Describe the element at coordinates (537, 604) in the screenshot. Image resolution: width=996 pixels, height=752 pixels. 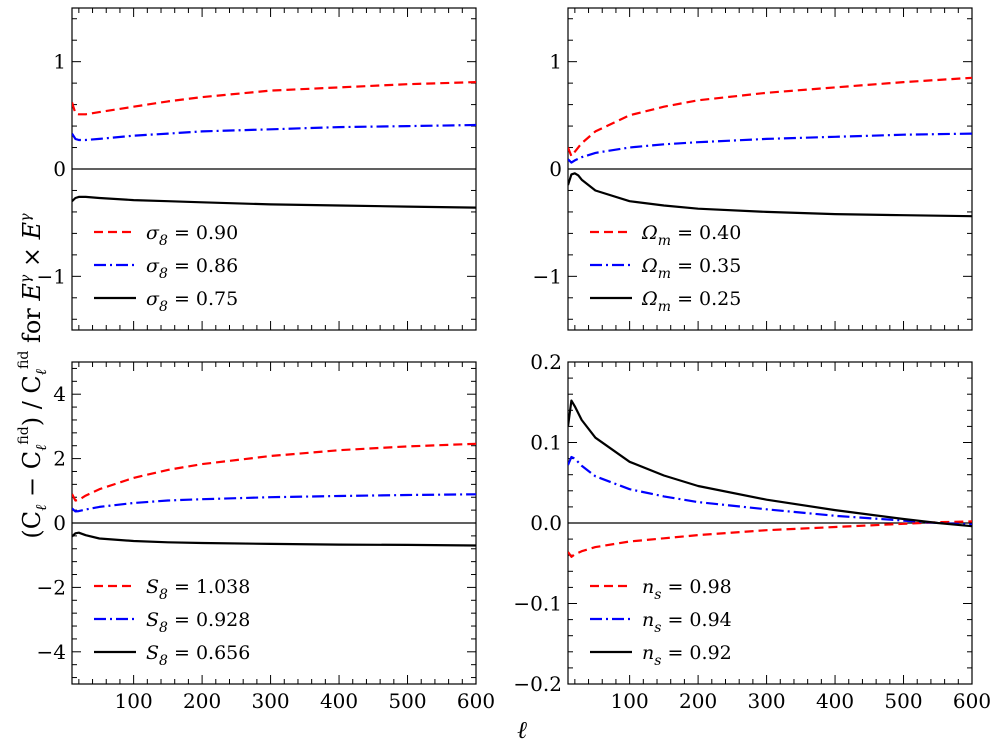
I see `y-tick-label: −0.1` at that location.